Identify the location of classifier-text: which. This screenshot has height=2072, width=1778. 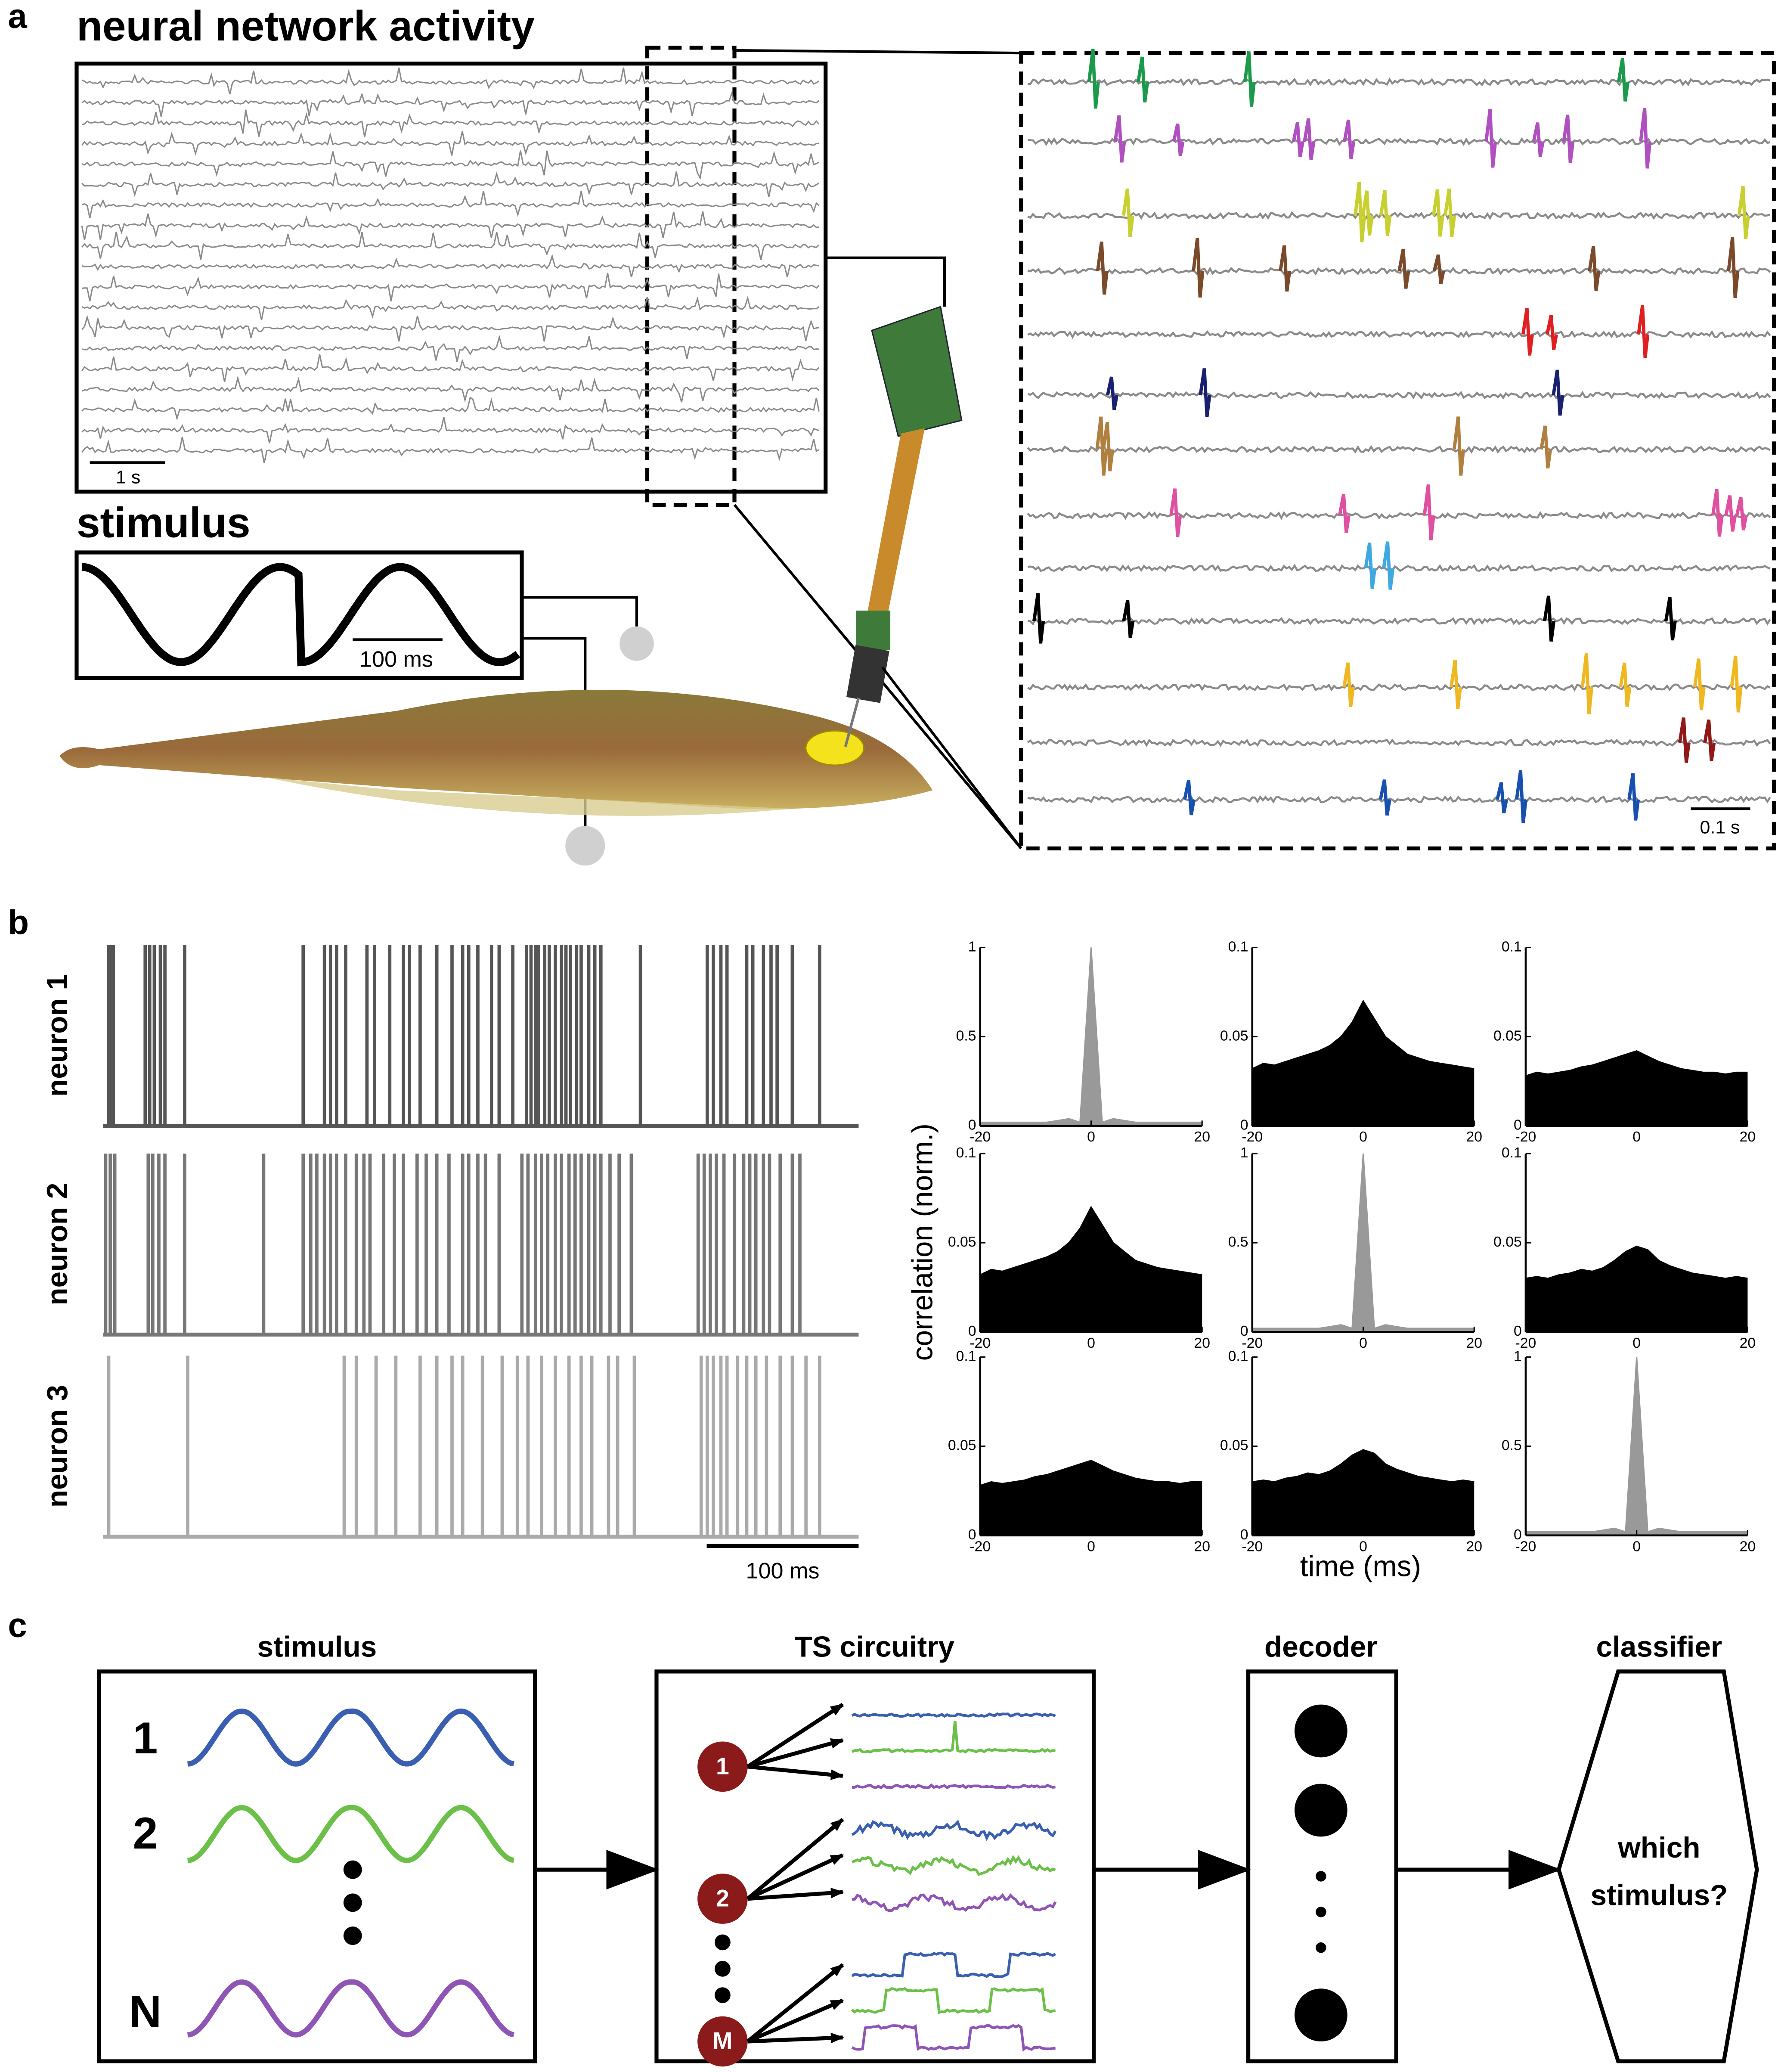
(1658, 1848).